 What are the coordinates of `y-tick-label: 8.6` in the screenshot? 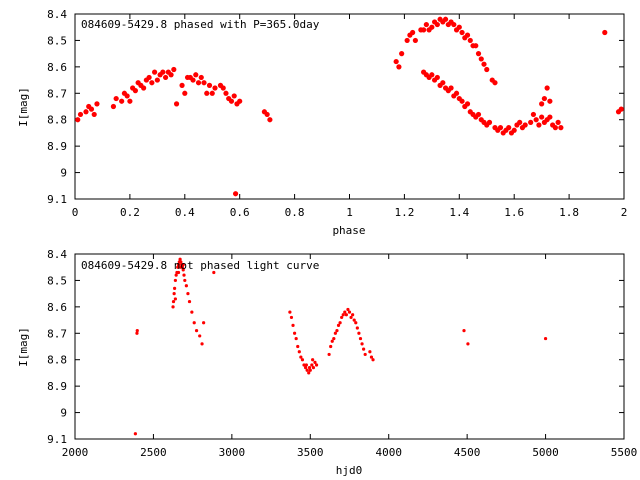 It's located at (57, 67).